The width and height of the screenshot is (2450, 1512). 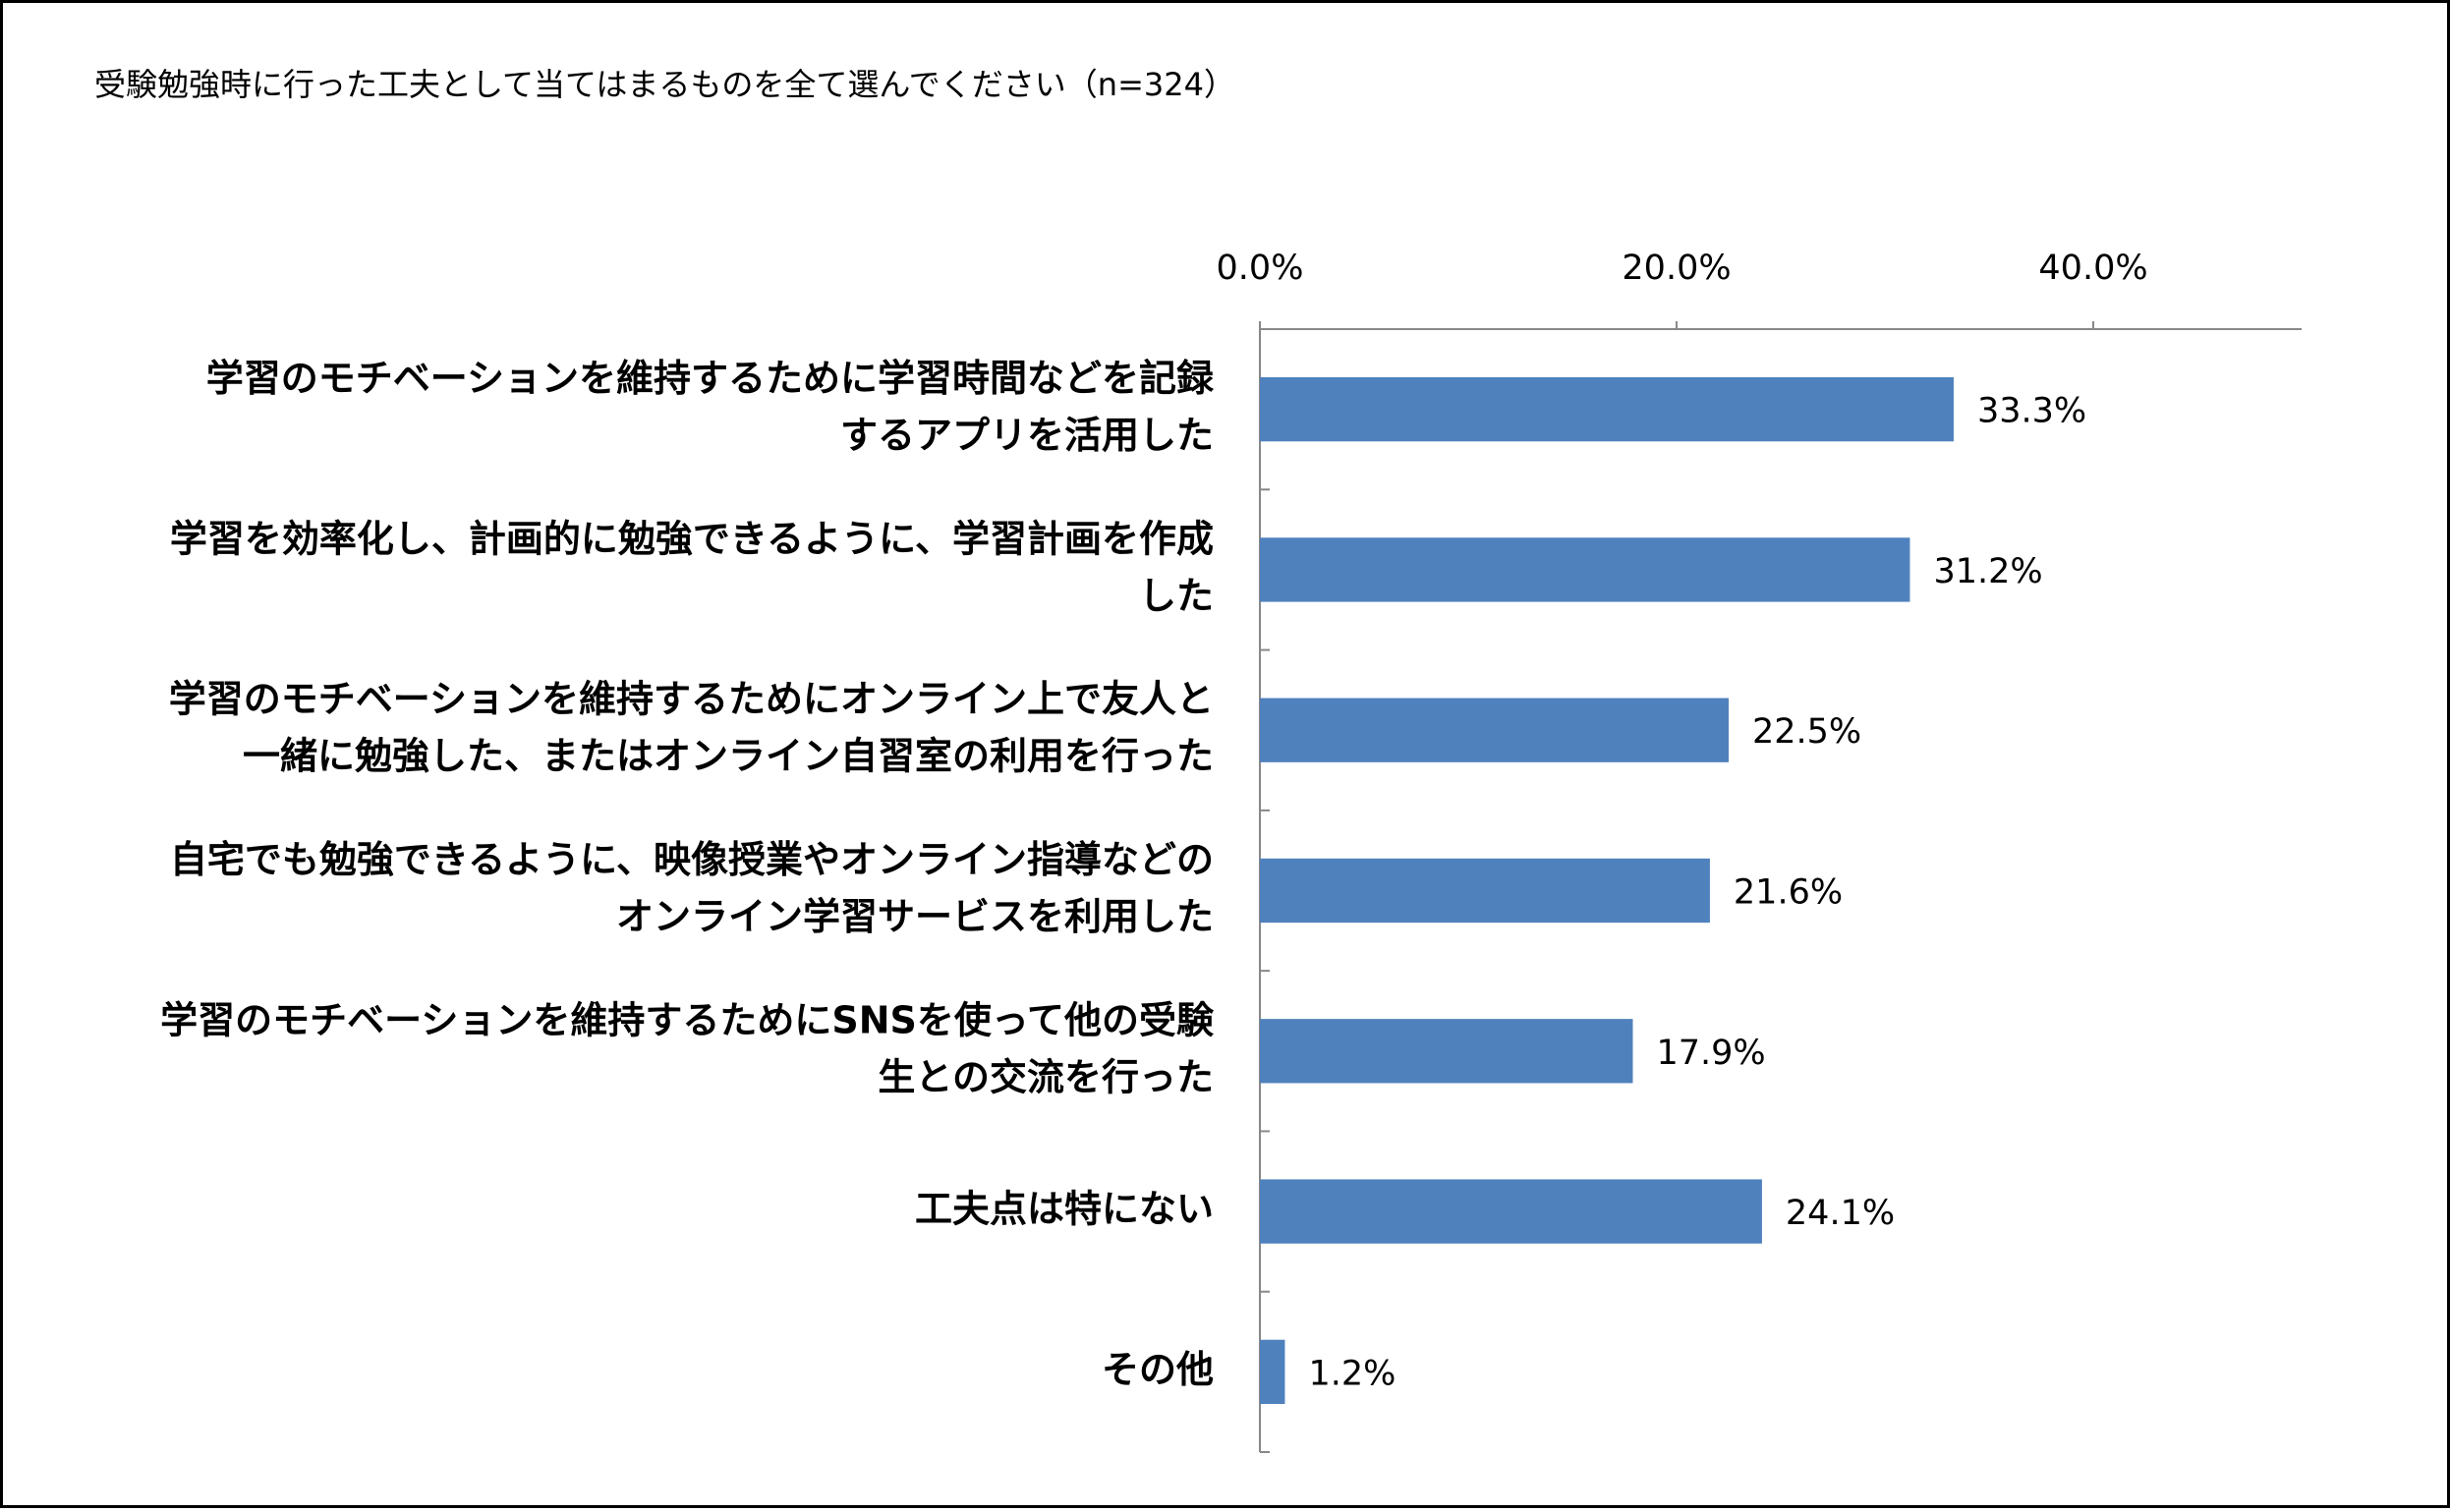 What do you see at coordinates (710, 378) in the screenshot?
I see `y-tick-label: 学習のモチベーションを維持するために学習時間などを記録` at bounding box center [710, 378].